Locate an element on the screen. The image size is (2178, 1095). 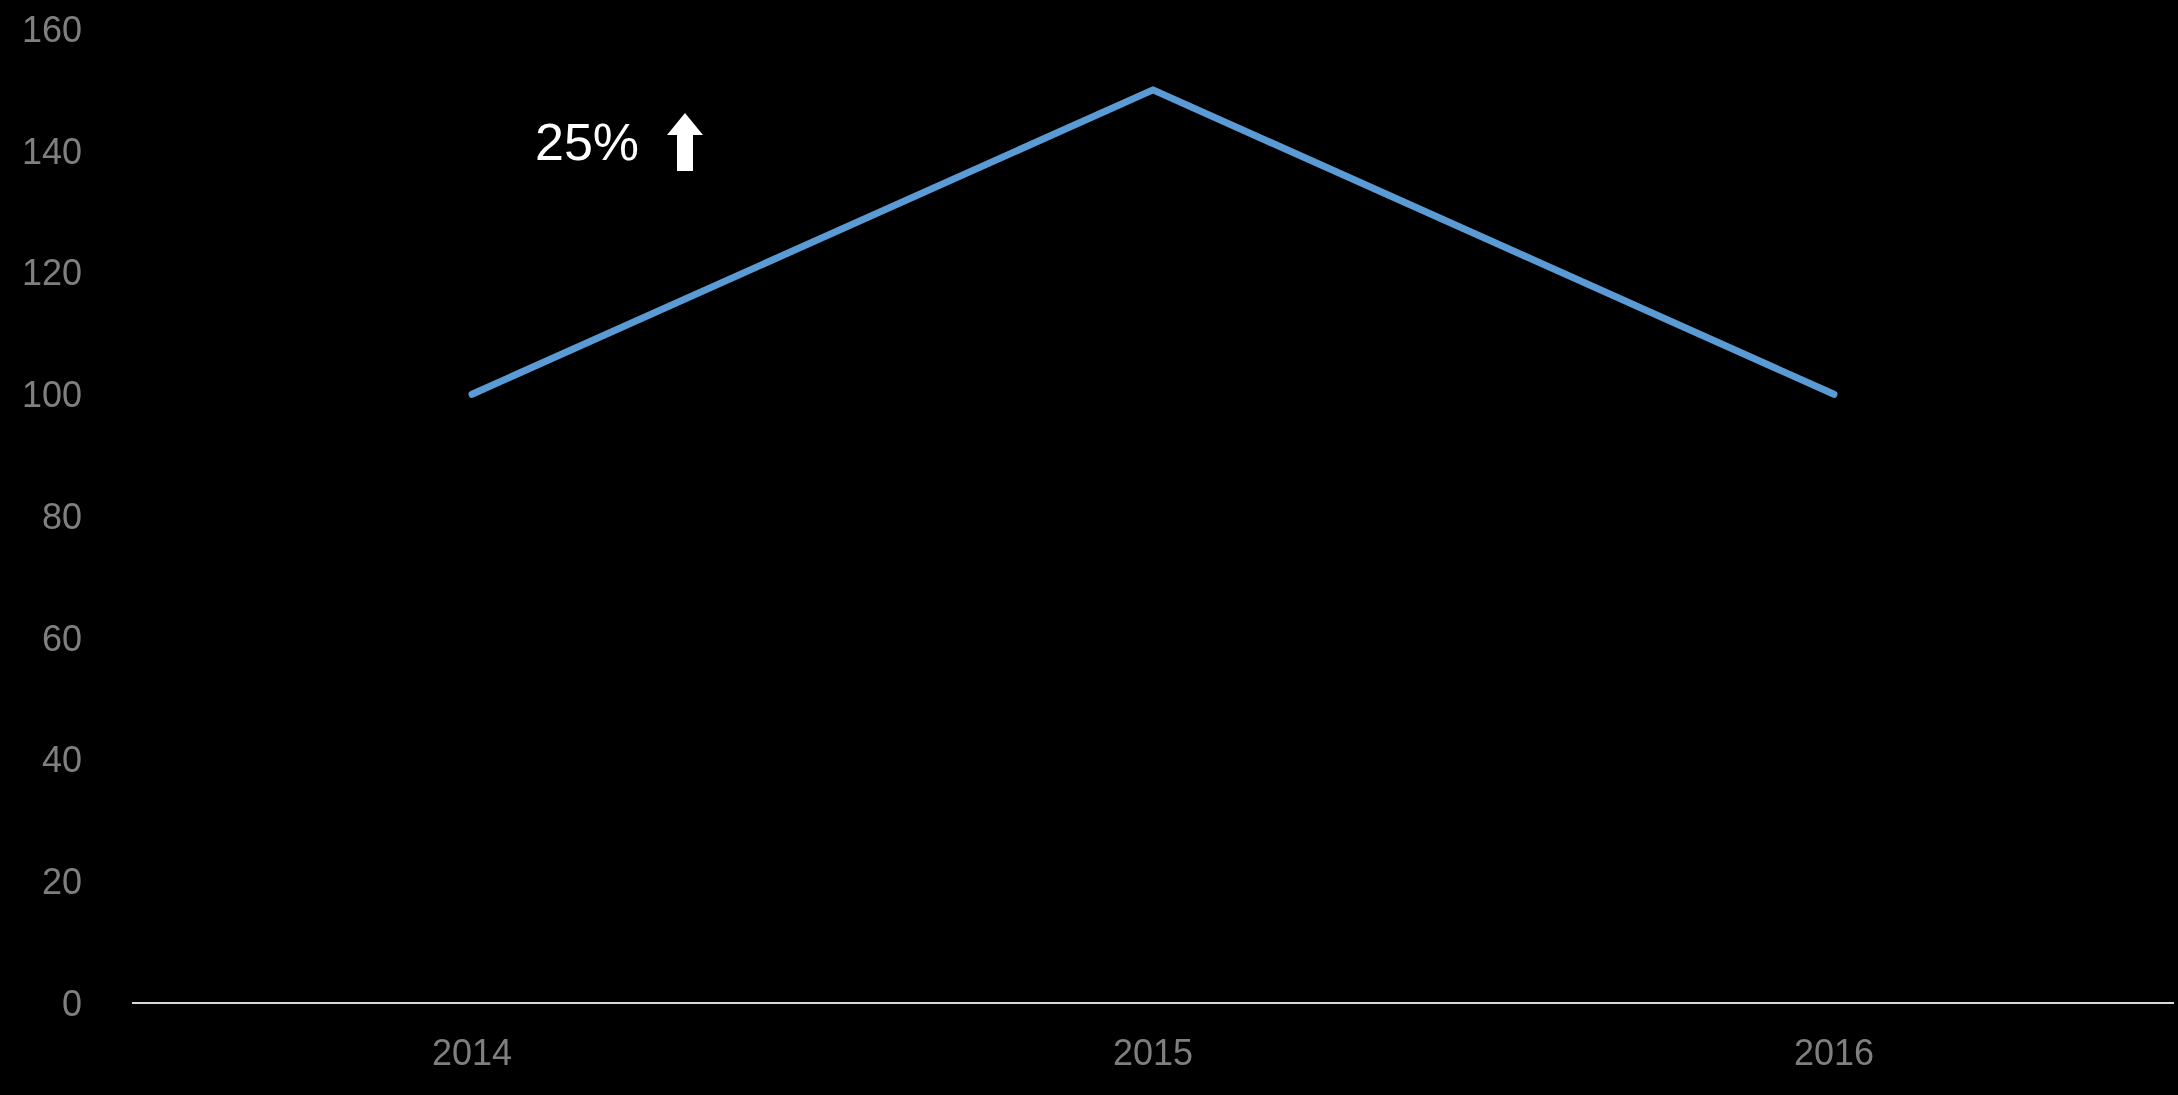
y-tick-label: 20 is located at coordinates (61, 882).